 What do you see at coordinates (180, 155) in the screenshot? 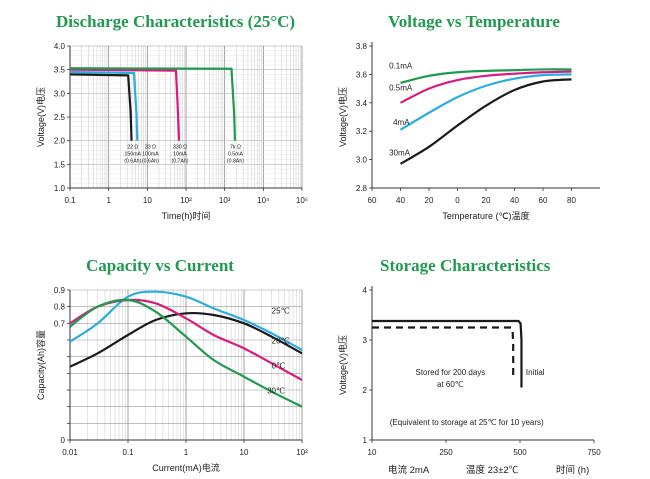
I see `discharge-annotation: 10mA` at bounding box center [180, 155].